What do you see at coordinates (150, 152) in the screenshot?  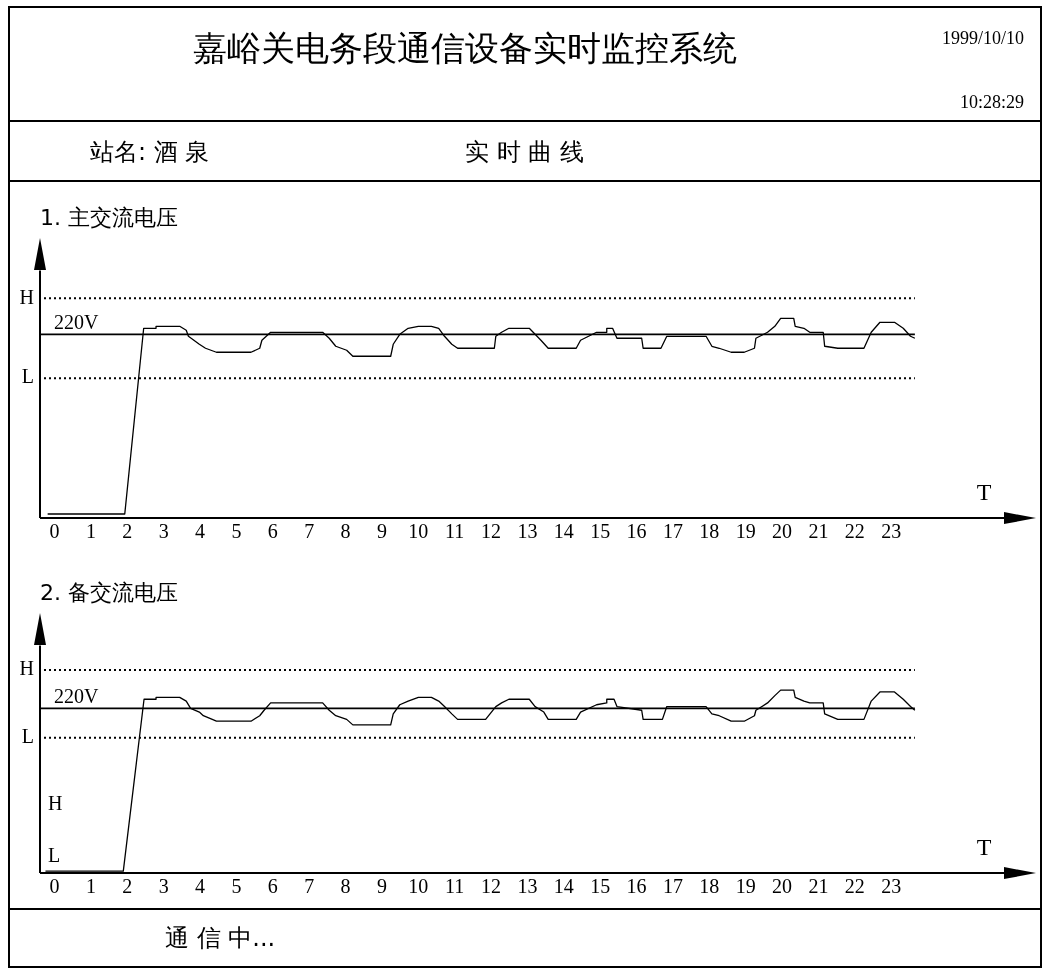 I see `text: 站名: 酒 泉` at bounding box center [150, 152].